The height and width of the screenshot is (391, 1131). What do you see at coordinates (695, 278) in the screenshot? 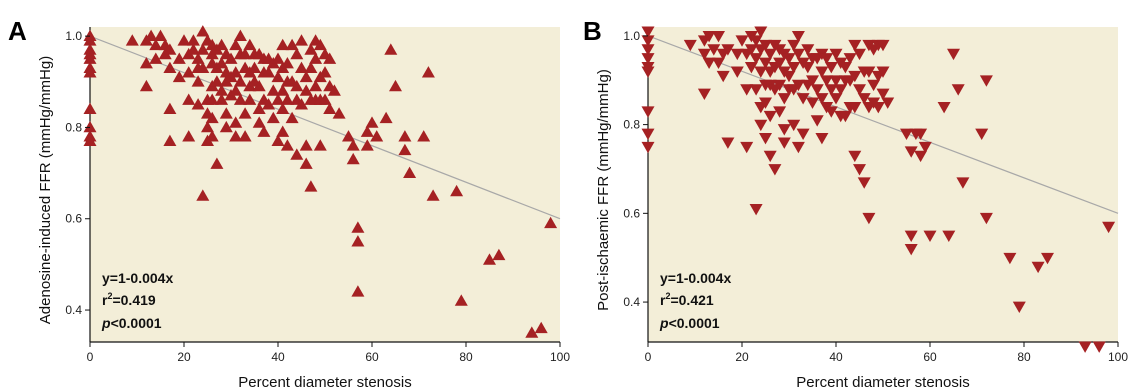
I see `equation-label: y=1-0.004x` at bounding box center [695, 278].